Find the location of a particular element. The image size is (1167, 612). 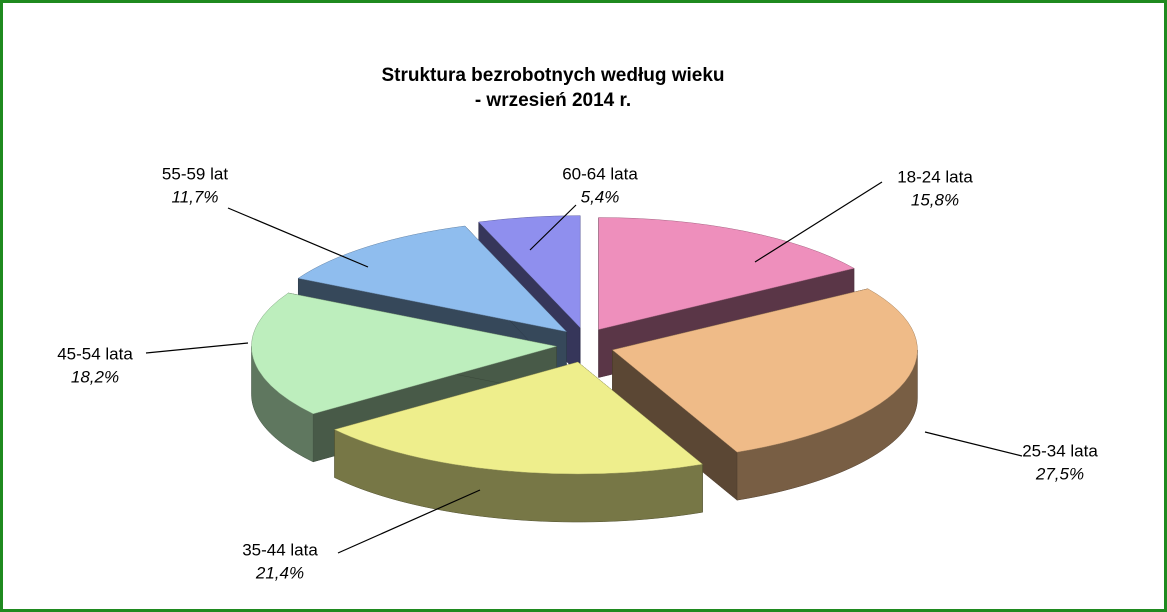

slice-label: 60-64 lata is located at coordinates (600, 173).